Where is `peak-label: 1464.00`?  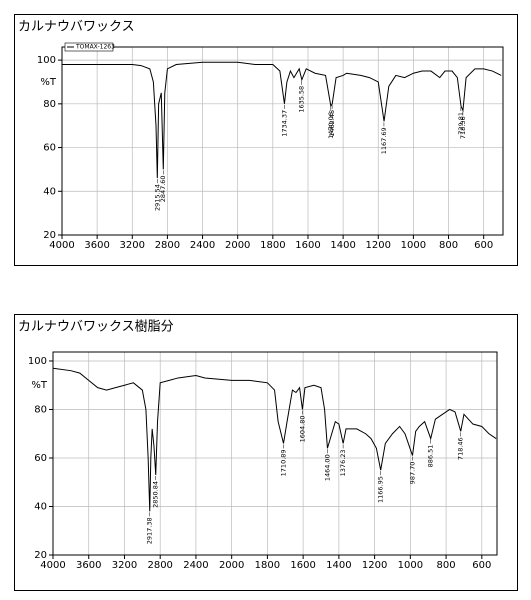
peak-label: 1464.00 is located at coordinates (327, 467).